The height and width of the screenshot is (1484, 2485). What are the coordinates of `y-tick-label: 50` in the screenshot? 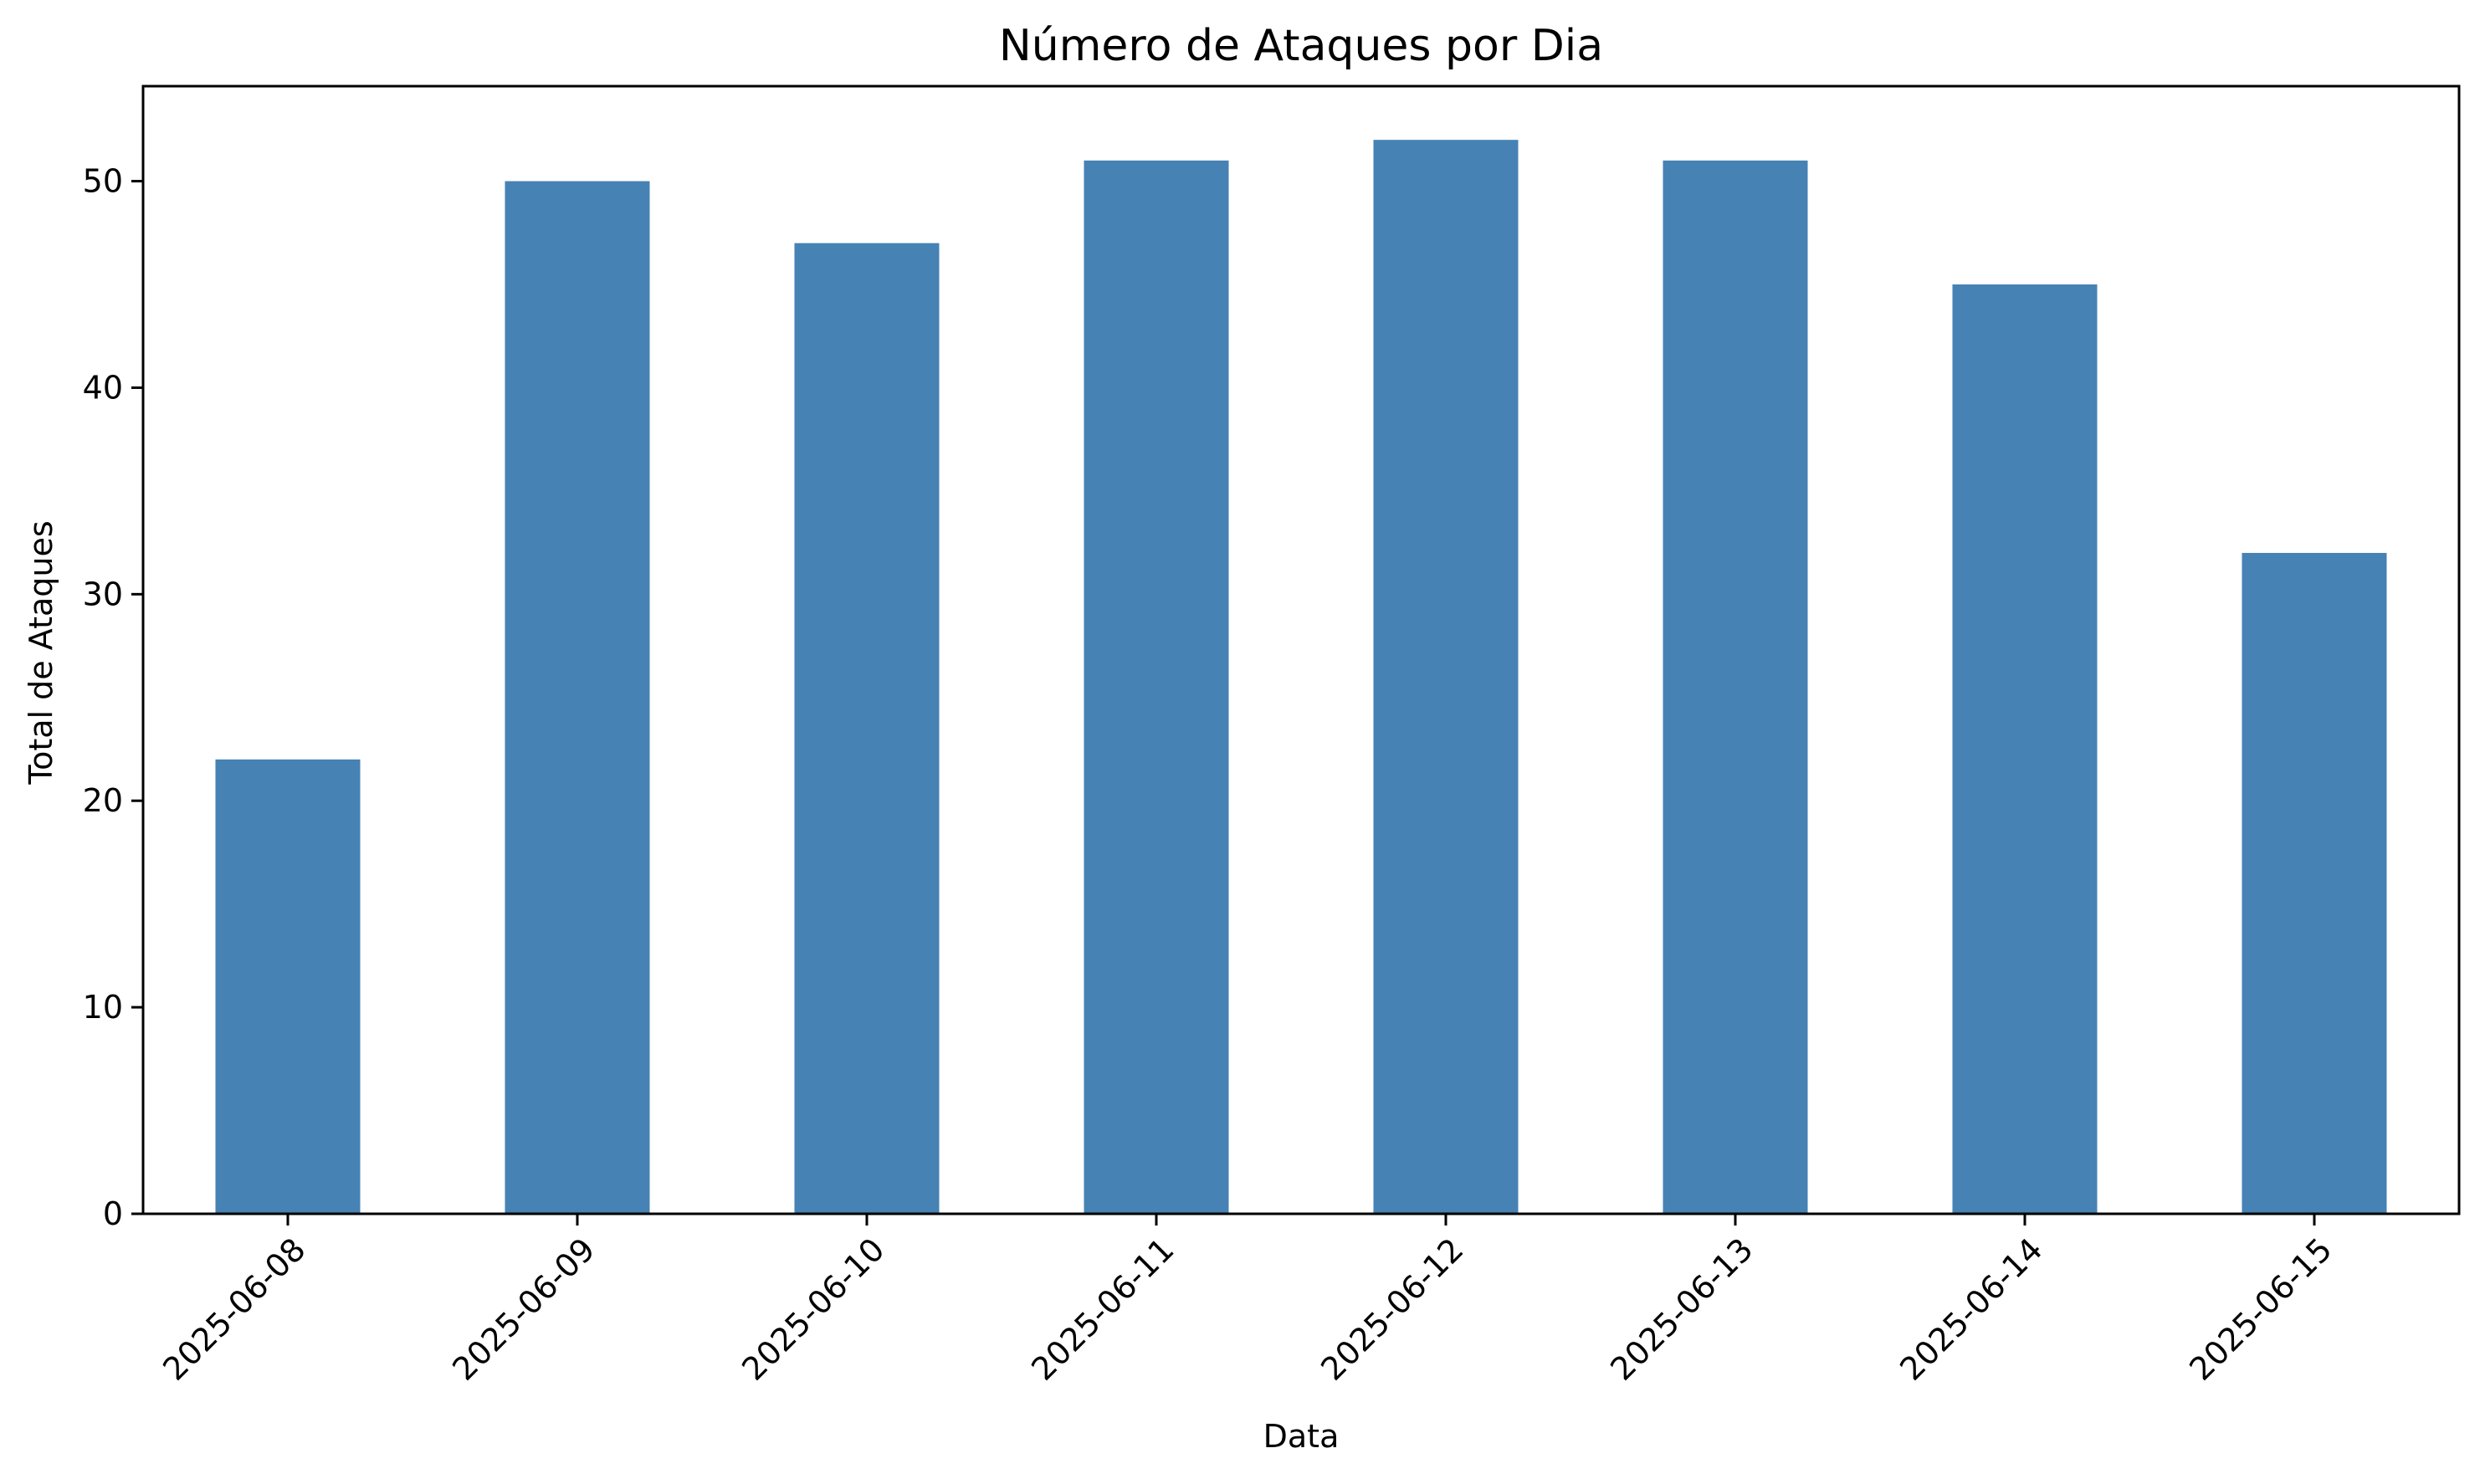 It's located at (103, 181).